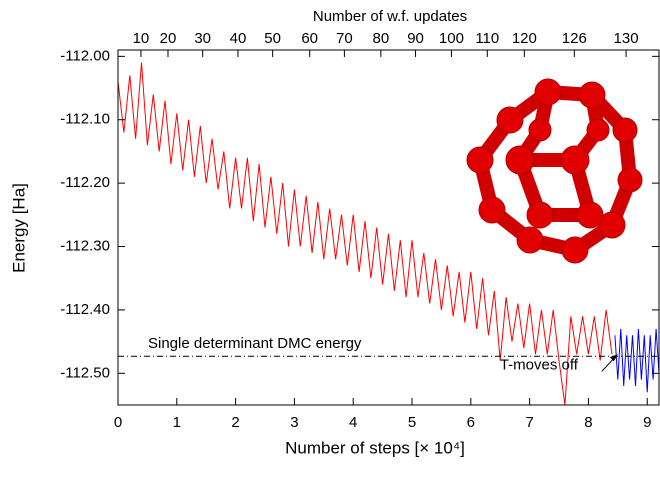 Image resolution: width=660 pixels, height=485 pixels. What do you see at coordinates (85, 309) in the screenshot?
I see `y-tick-label: -112.40` at bounding box center [85, 309].